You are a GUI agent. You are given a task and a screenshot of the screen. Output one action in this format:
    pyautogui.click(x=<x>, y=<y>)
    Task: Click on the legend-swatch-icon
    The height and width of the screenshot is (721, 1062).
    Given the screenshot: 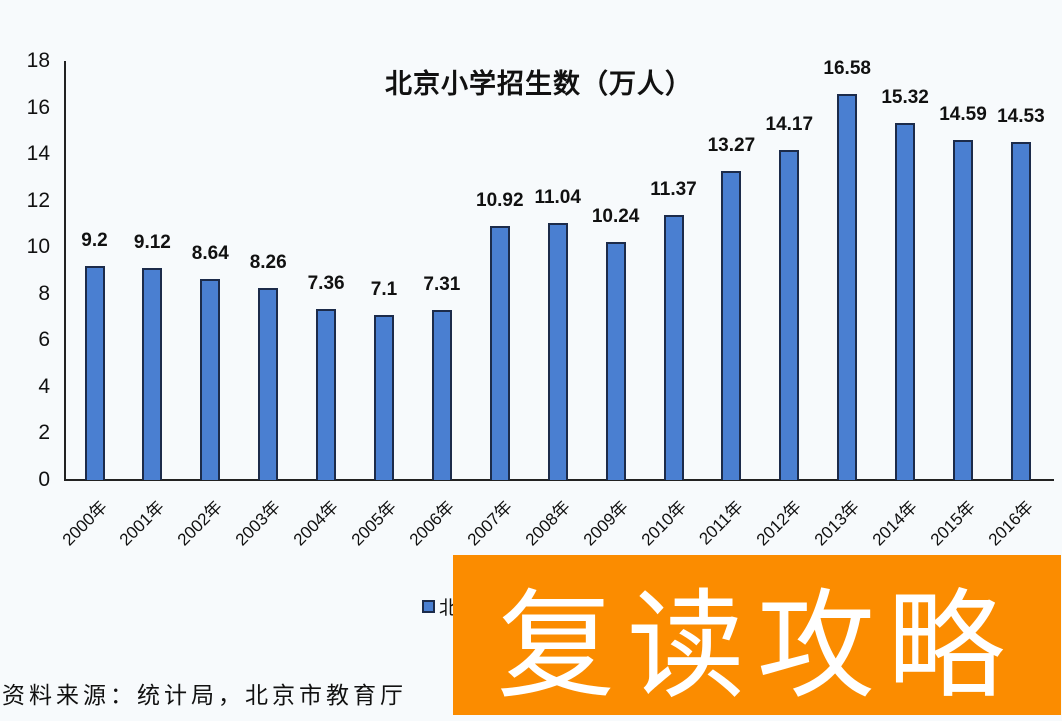 What is the action you would take?
    pyautogui.click(x=428, y=606)
    